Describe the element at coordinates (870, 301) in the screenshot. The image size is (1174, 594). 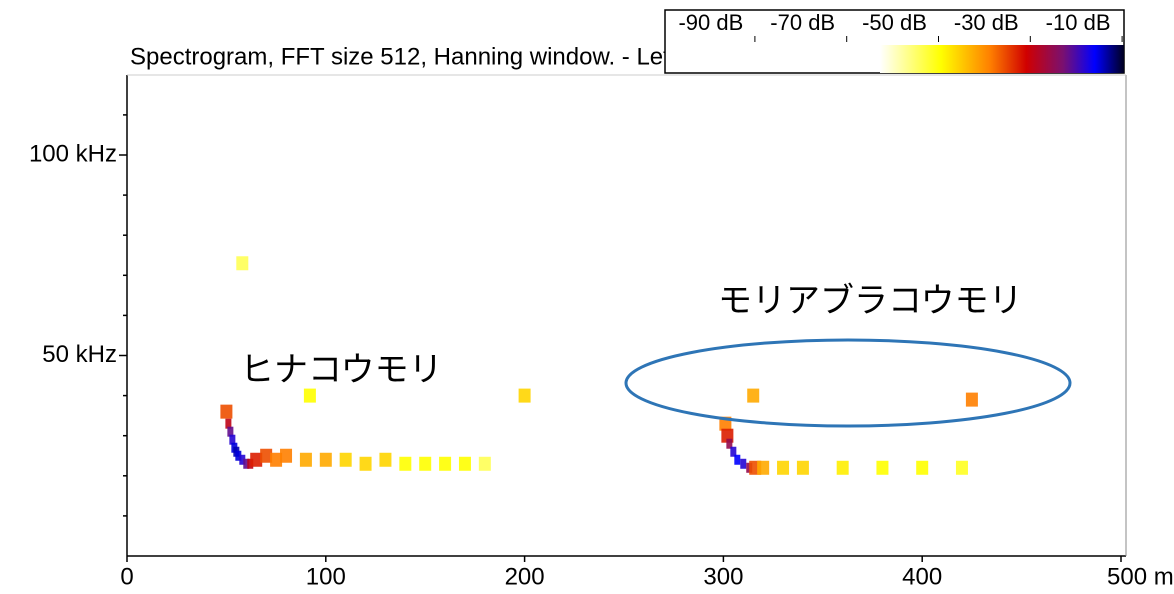
I see `annotation: モリアブラコウモリ` at that location.